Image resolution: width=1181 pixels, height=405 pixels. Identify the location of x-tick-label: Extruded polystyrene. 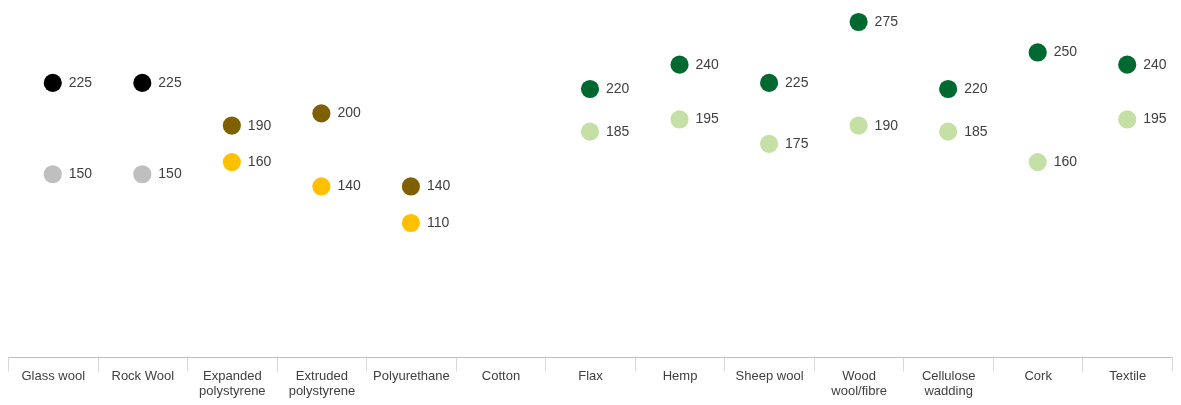
(322, 382).